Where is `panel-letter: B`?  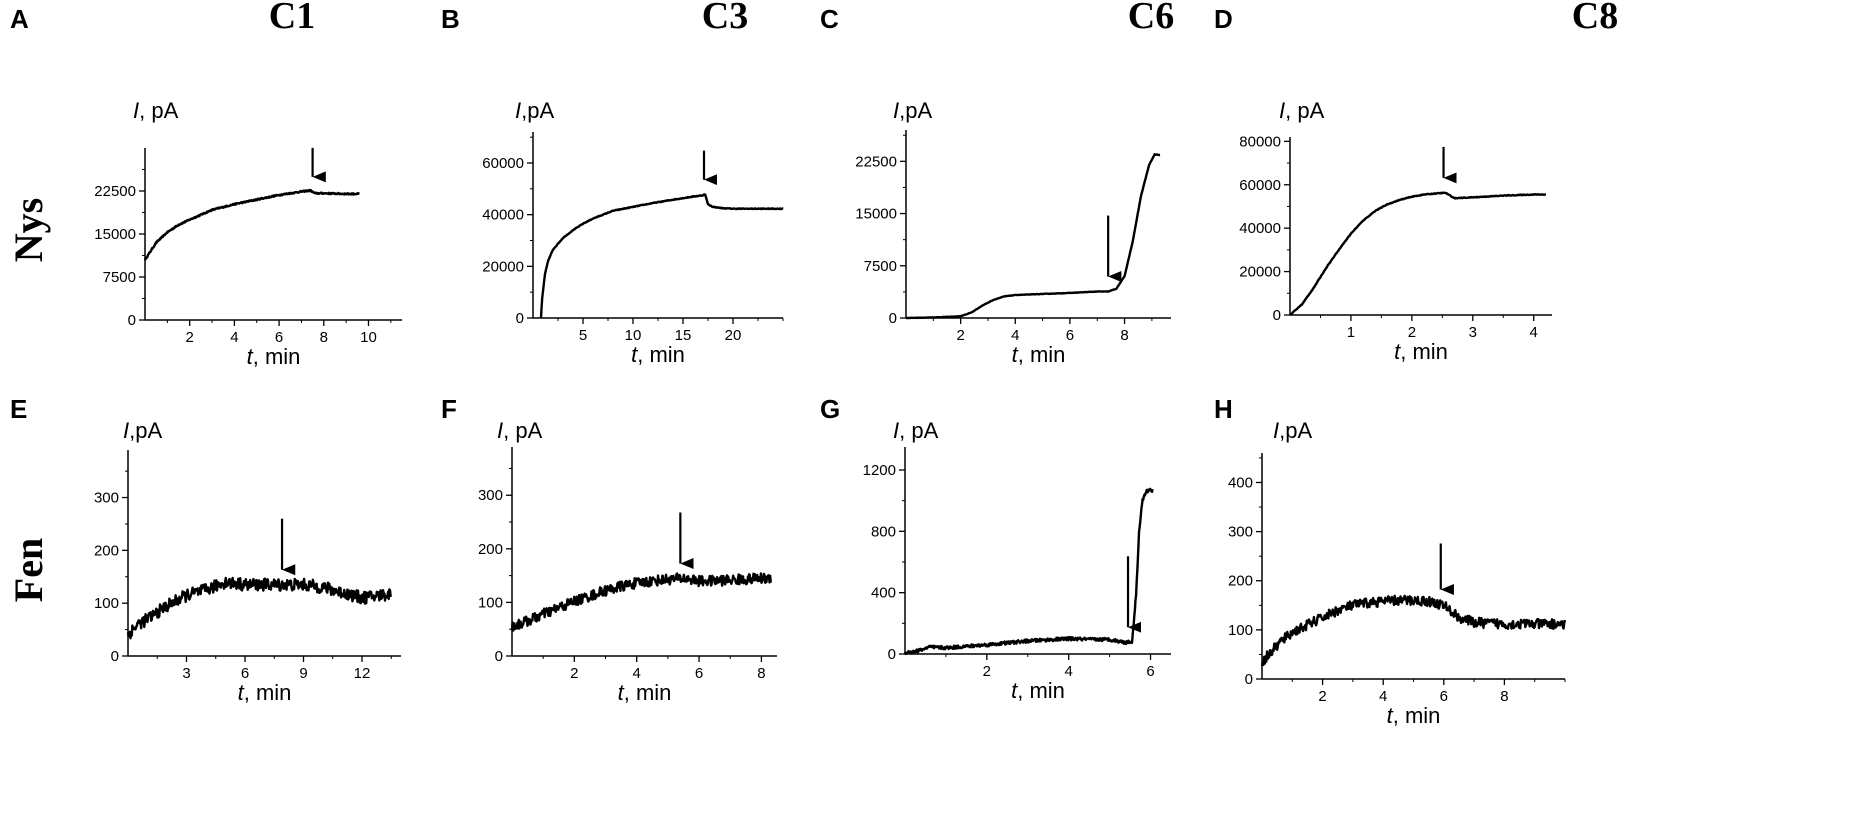
panel-letter: B is located at coordinates (450, 19).